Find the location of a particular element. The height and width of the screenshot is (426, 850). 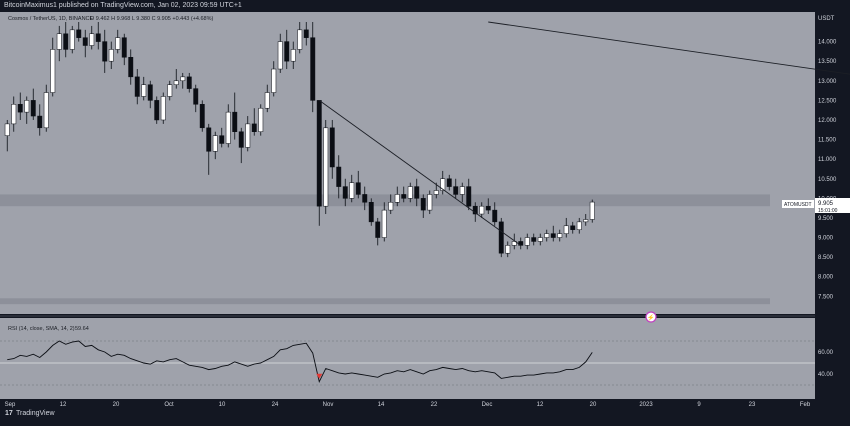

time-tick-label: 2023 is located at coordinates (646, 405).